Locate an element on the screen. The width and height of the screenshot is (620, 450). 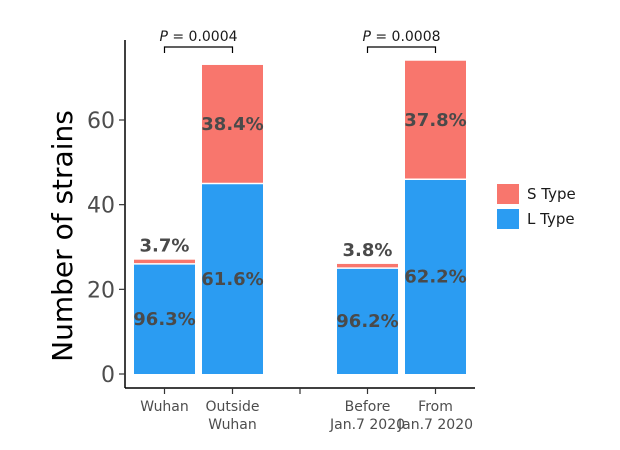
y-tick-label: 40 is located at coordinates (101, 206).